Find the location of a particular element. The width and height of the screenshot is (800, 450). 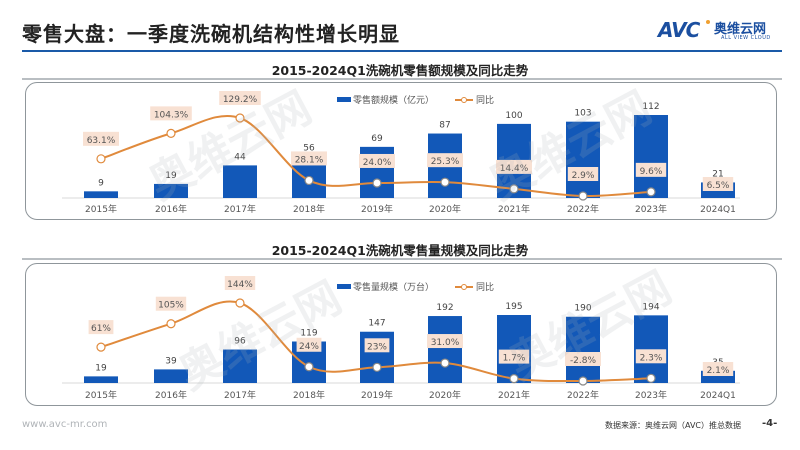

bar-value-label: 21 is located at coordinates (717, 174).